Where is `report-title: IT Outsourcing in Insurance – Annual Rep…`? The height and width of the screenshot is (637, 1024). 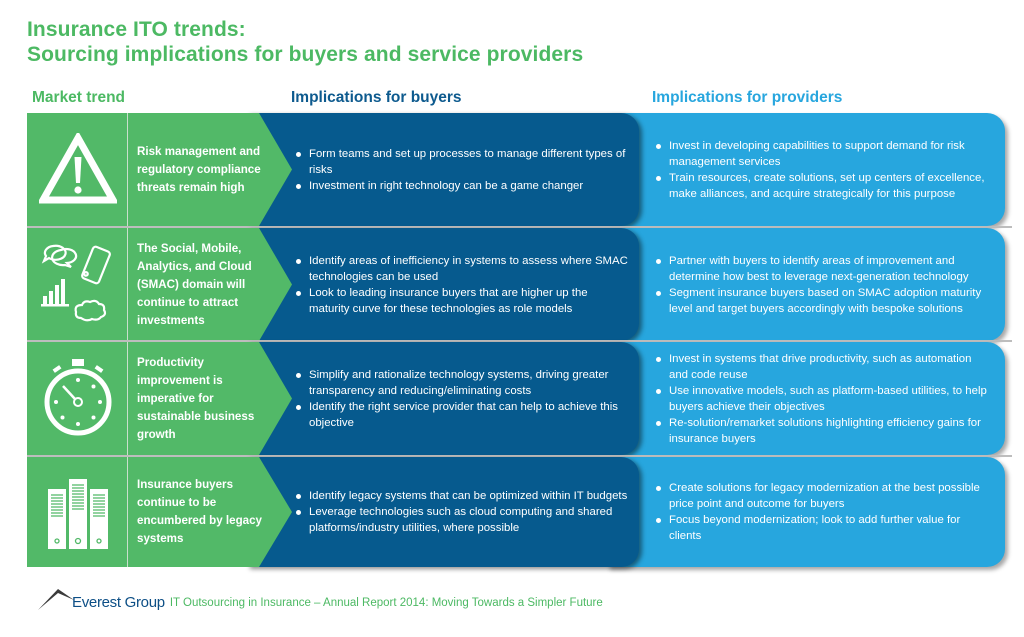
report-title: IT Outsourcing in Insurance – Annual Rep… is located at coordinates (386, 603).